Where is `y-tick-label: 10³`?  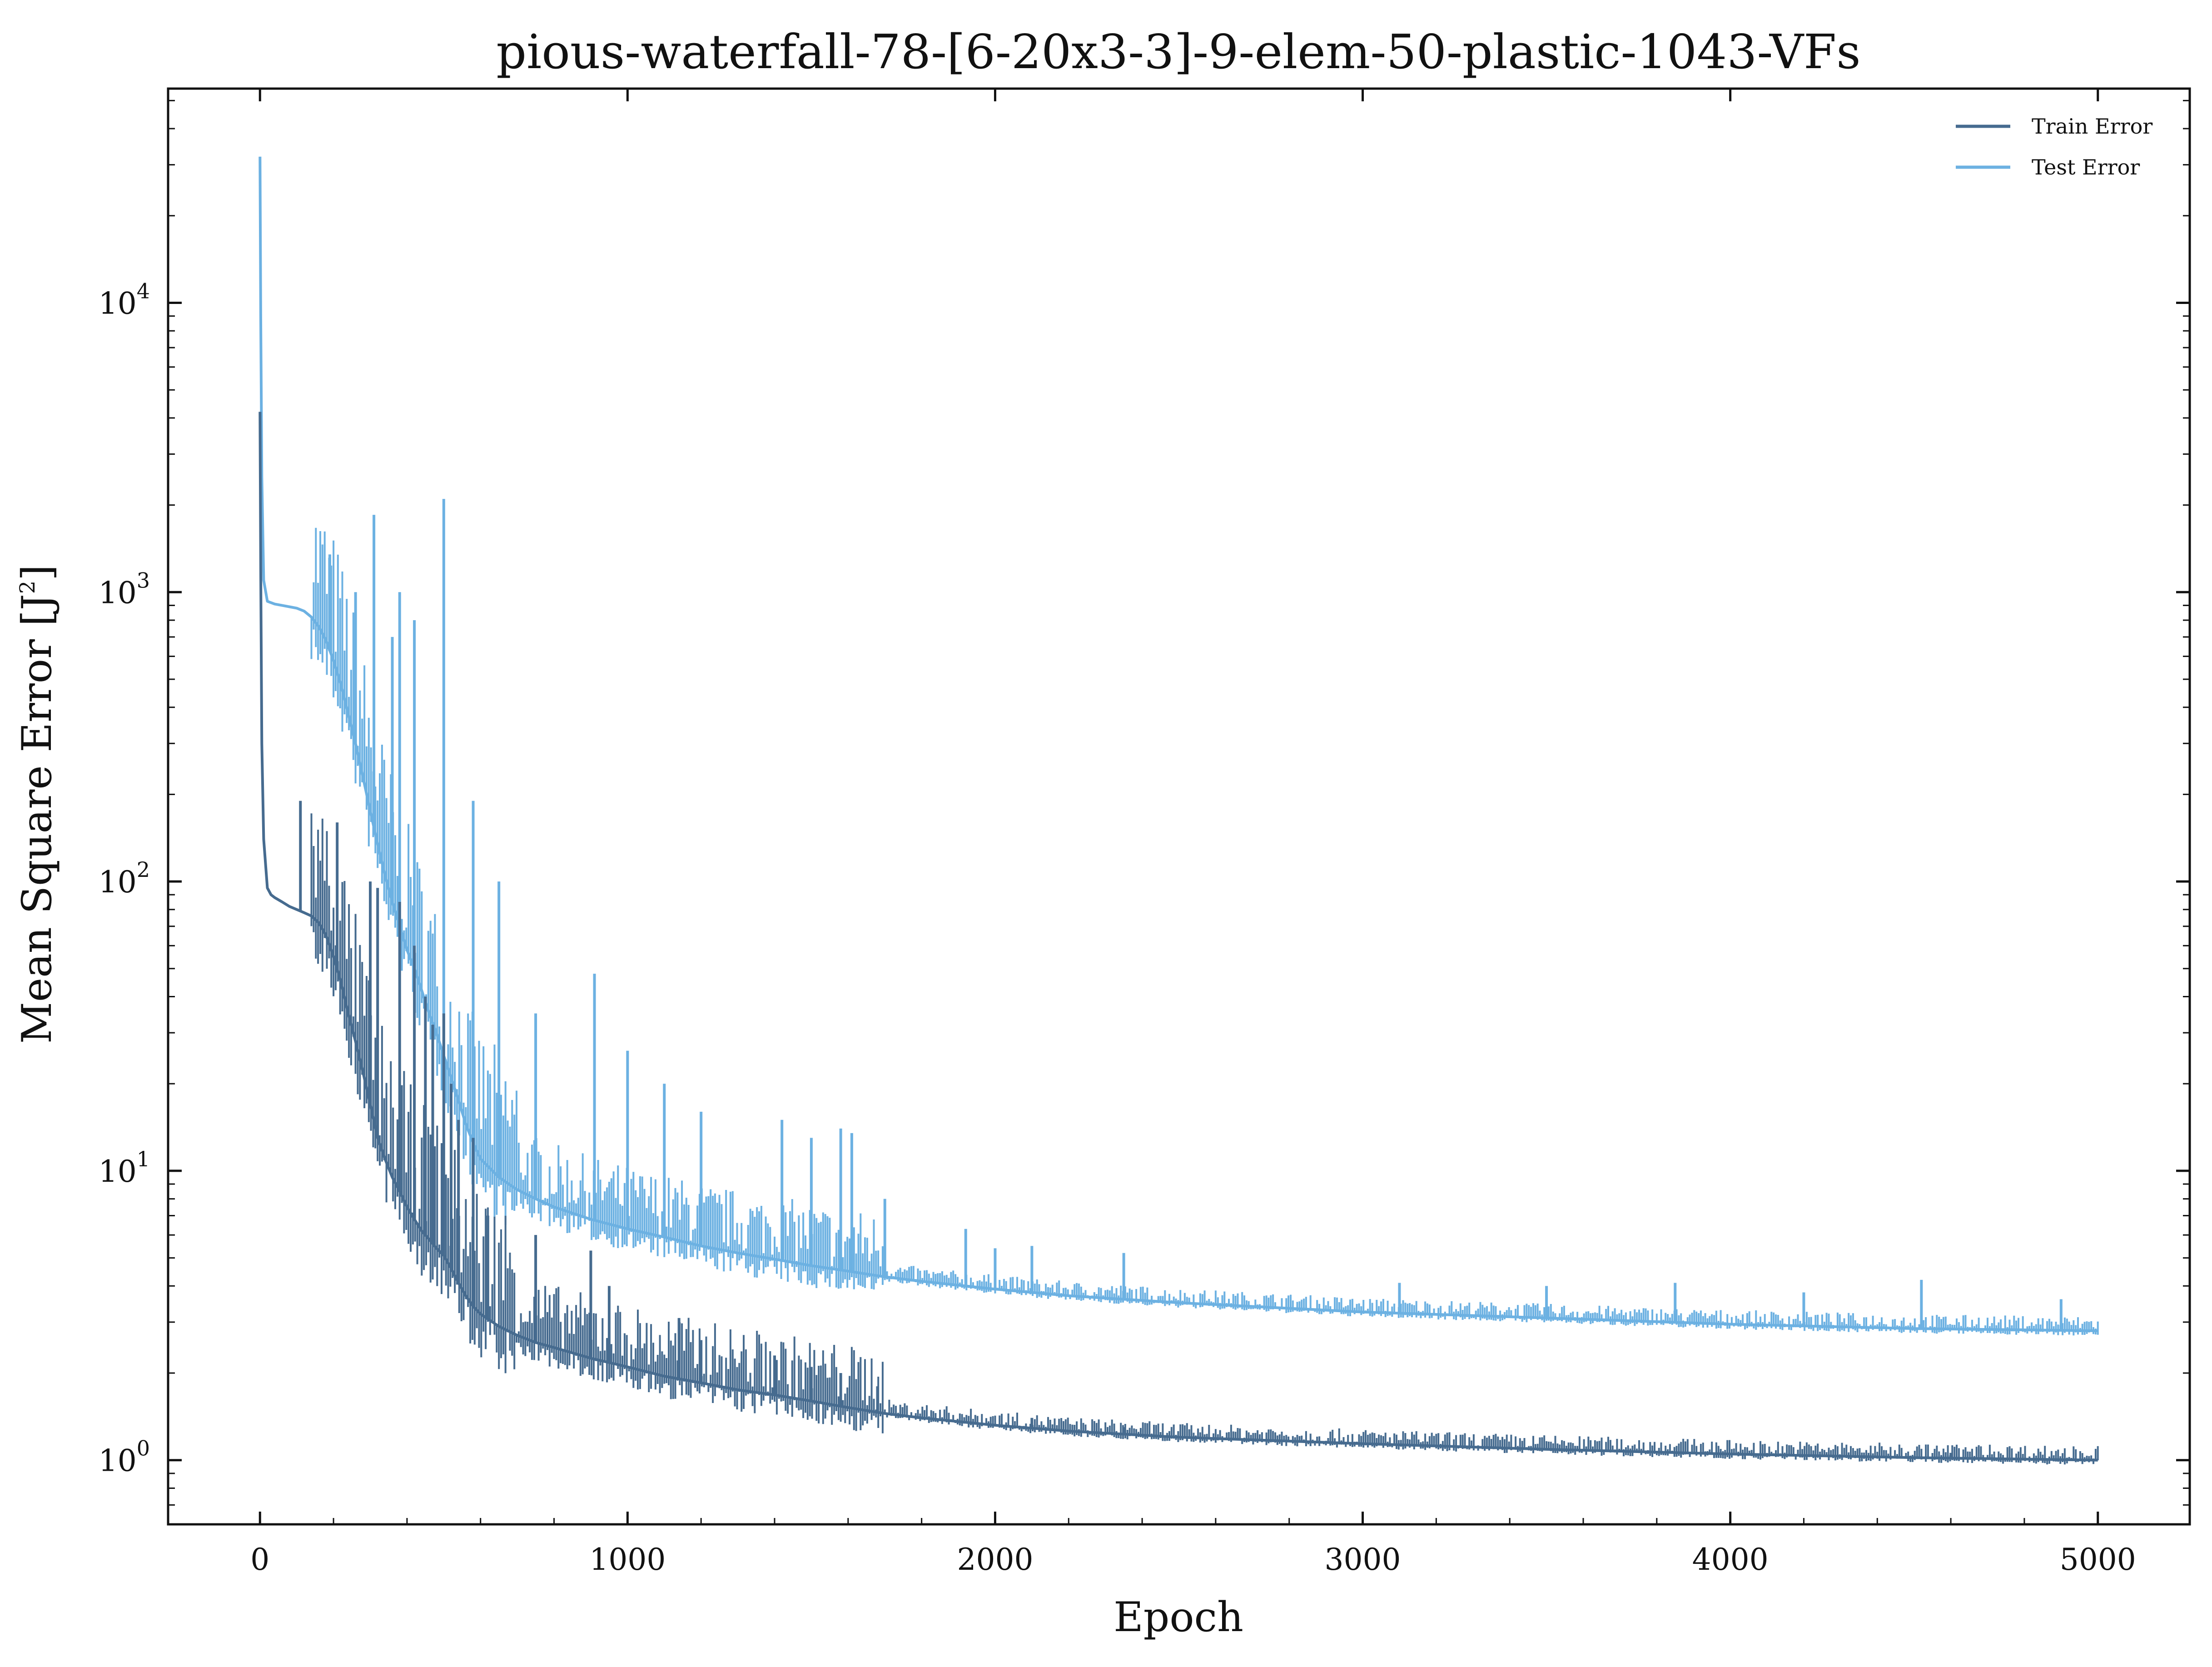 y-tick-label: 10³ is located at coordinates (124, 589).